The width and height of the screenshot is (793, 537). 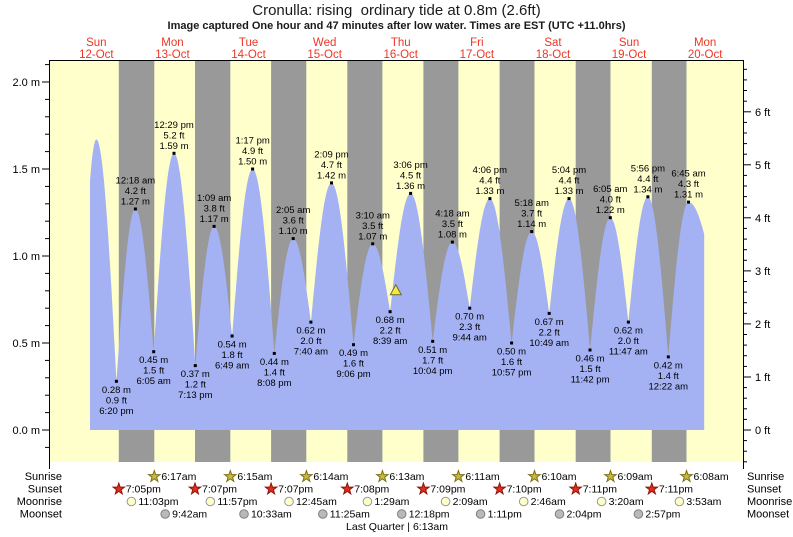 I want to click on right-axis-label: 4 ft, so click(x=762, y=219).